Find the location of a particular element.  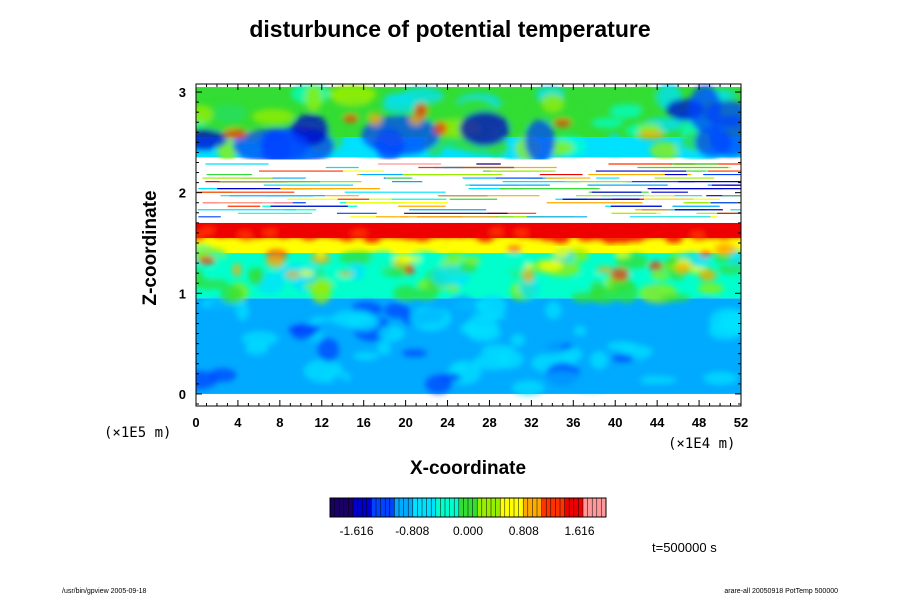

x-tick-label: 36 is located at coordinates (573, 422).